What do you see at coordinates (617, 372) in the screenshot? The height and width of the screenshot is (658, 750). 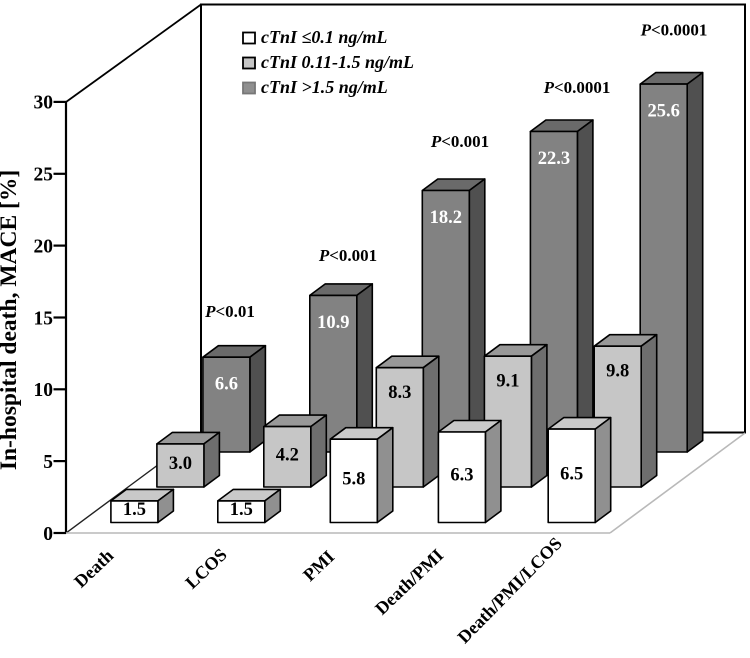 I see `svg-text: 9.8` at bounding box center [617, 372].